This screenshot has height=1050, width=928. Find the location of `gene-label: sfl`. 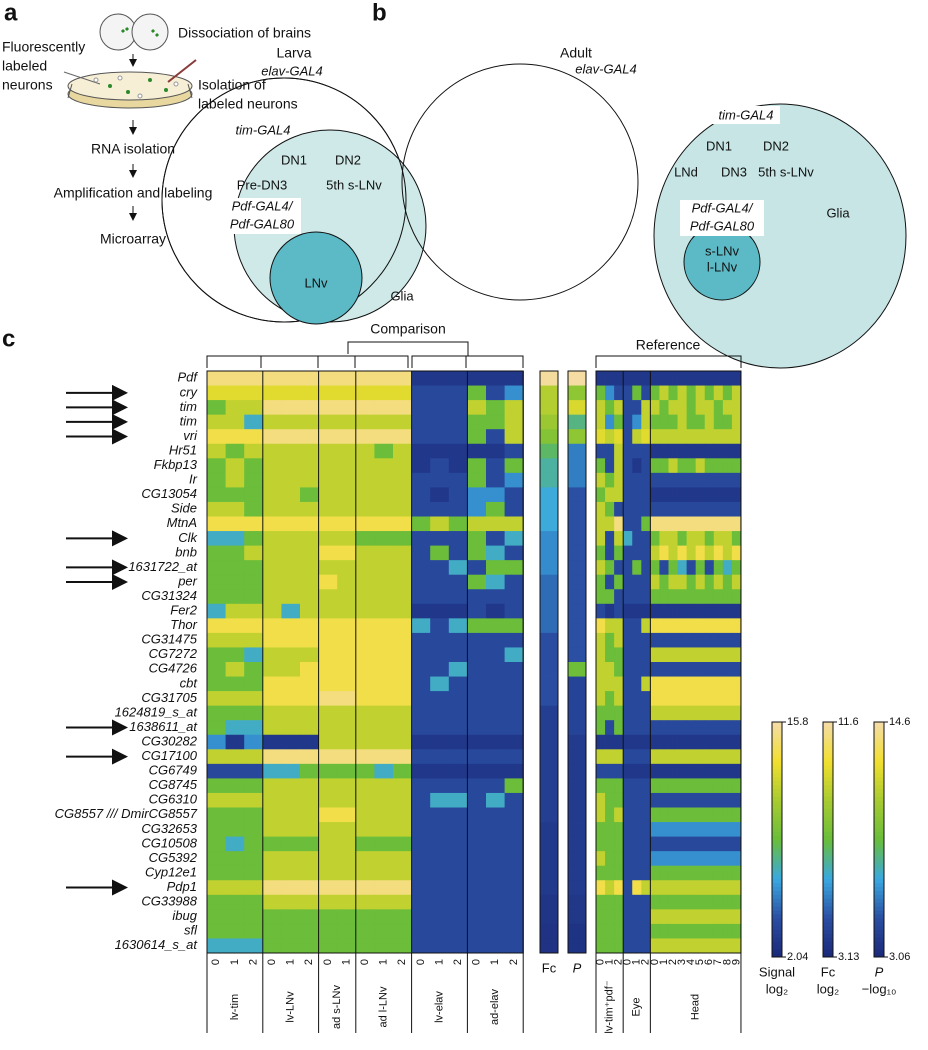

gene-label: sfl is located at coordinates (191, 930).